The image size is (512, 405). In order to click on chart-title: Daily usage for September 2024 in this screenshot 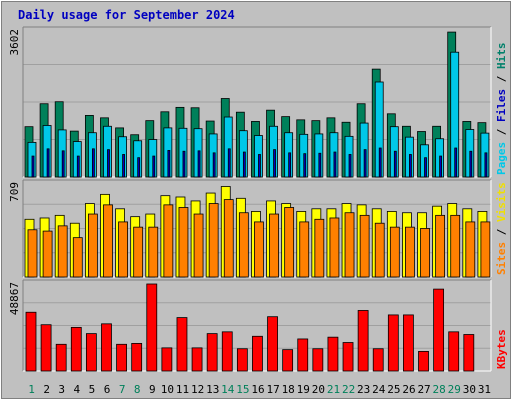, I will do `click(126, 15)`.